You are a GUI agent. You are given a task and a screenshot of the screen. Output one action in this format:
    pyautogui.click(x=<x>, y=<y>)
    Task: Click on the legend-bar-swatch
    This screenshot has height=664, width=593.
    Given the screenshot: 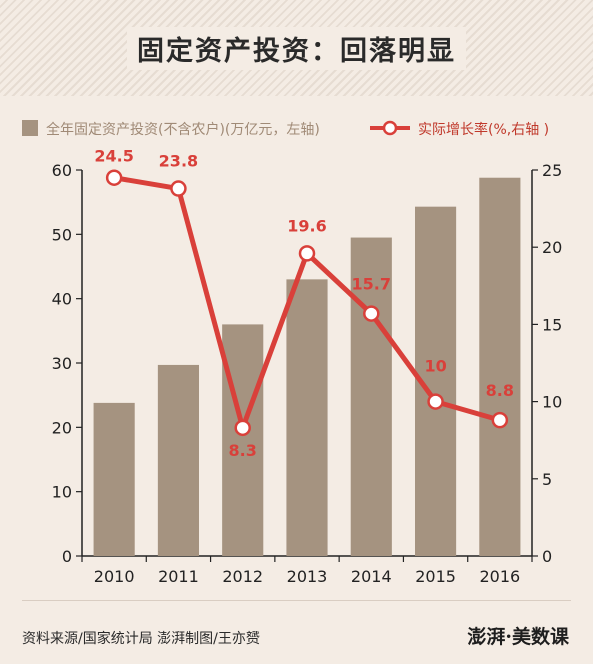 What is the action you would take?
    pyautogui.click(x=30, y=128)
    